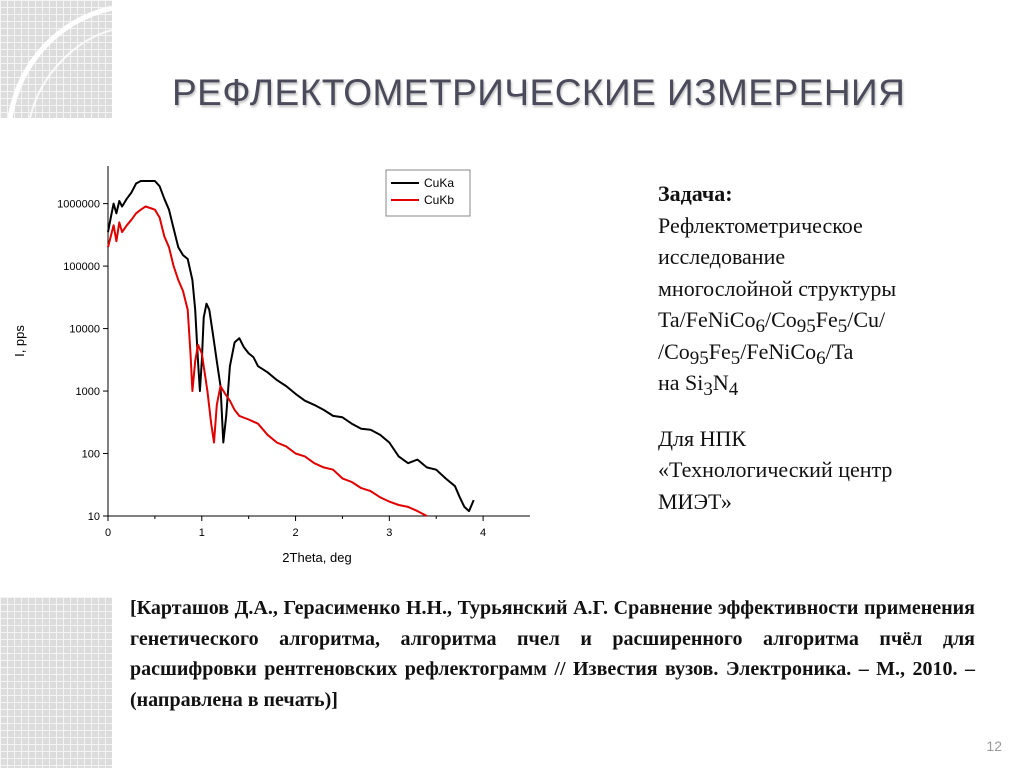  What do you see at coordinates (19, 341) in the screenshot?
I see `y-axis-label: I, pps` at bounding box center [19, 341].